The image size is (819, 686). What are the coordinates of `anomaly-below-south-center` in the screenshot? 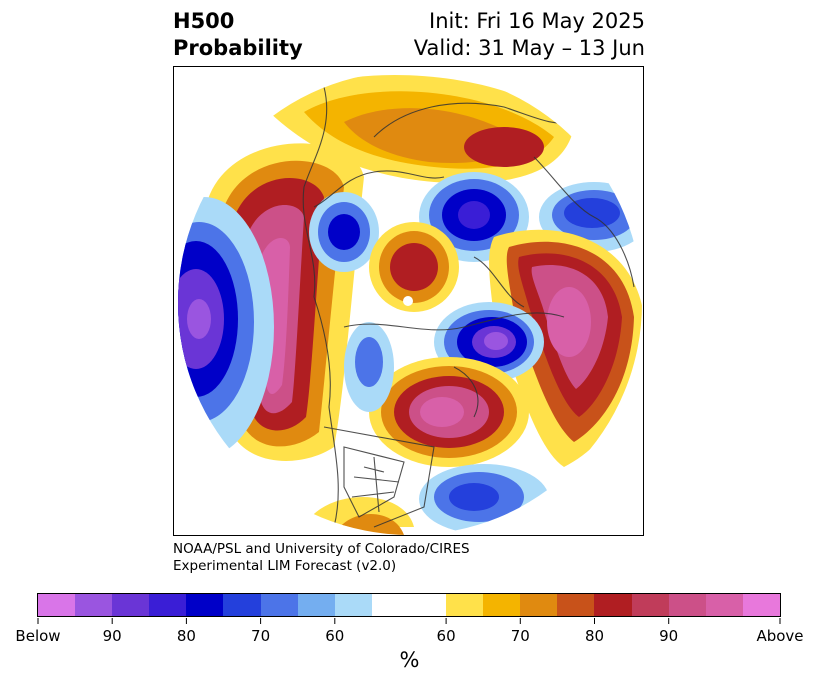 It's located at (369, 367).